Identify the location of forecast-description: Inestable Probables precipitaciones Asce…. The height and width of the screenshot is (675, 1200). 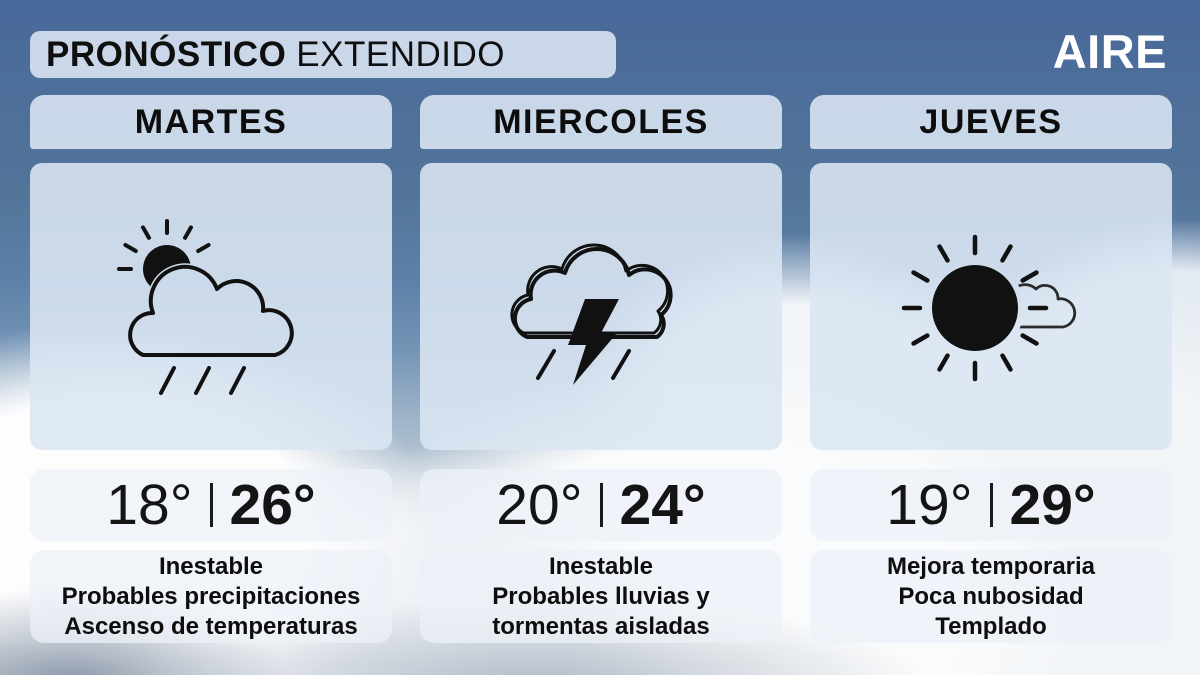
(211, 596).